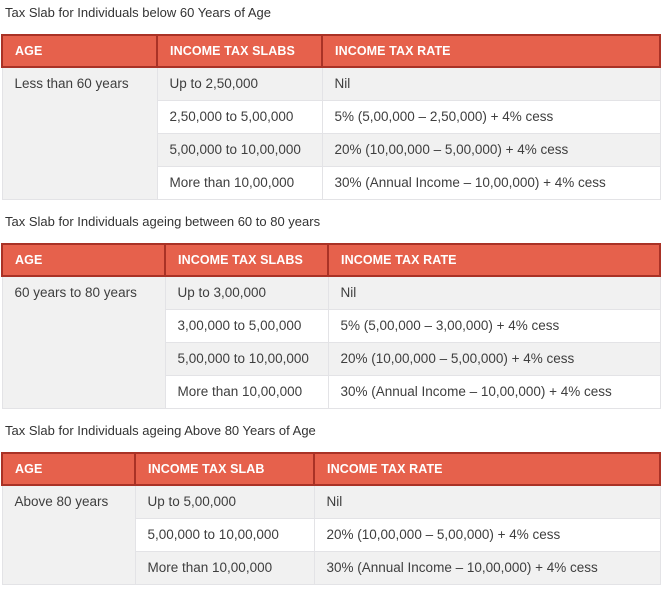 Image resolution: width=662 pixels, height=599 pixels. What do you see at coordinates (68, 534) in the screenshot?
I see `age-cell: Above 80 years` at bounding box center [68, 534].